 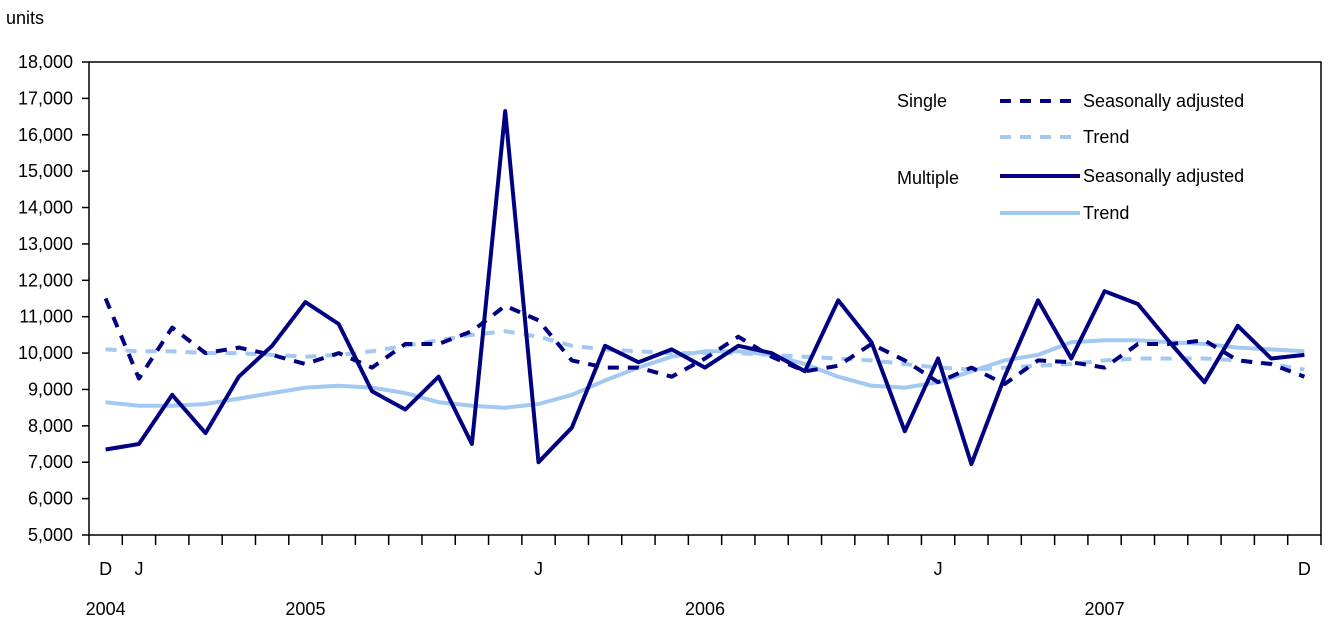 I want to click on x-year-label: 2004, so click(x=106, y=609).